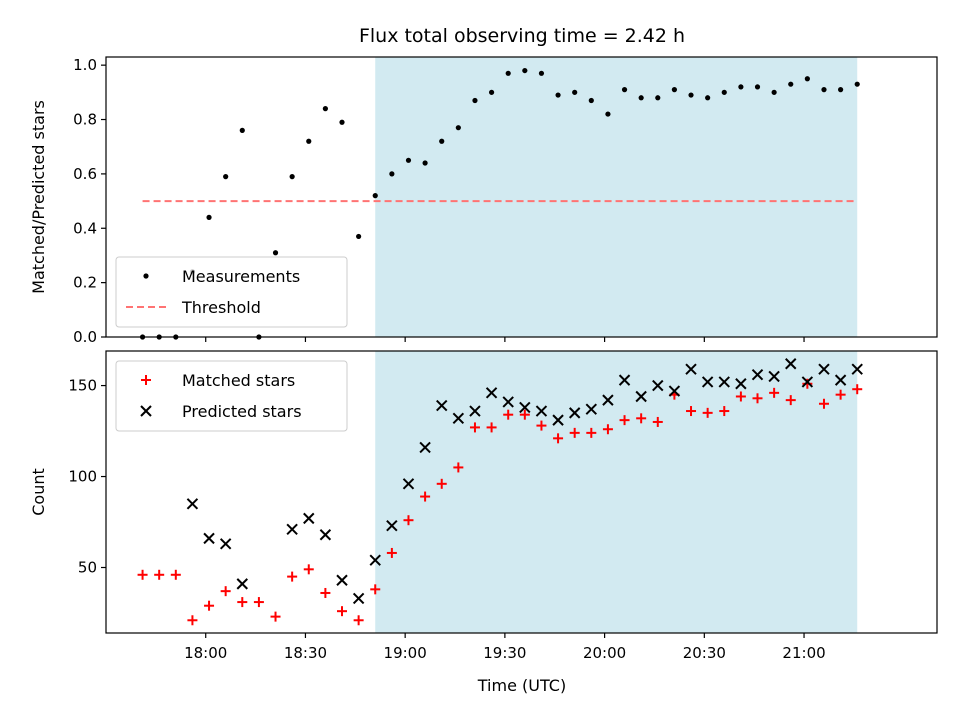  Describe the element at coordinates (305, 653) in the screenshot. I see `x-tick-label: 18:30` at that location.